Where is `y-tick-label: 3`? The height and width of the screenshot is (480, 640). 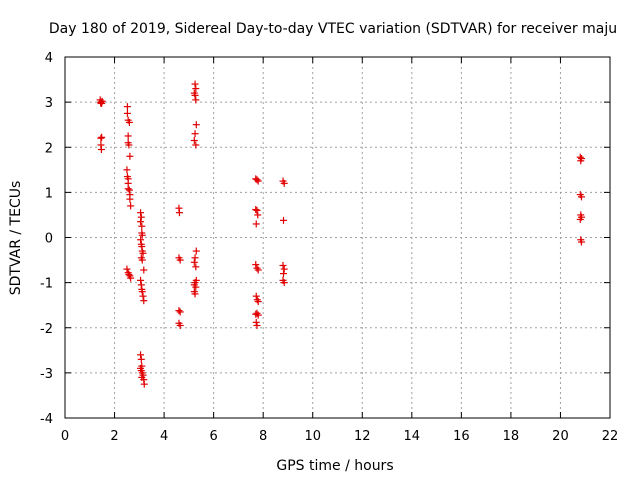 y-tick-label: 3 is located at coordinates (49, 103).